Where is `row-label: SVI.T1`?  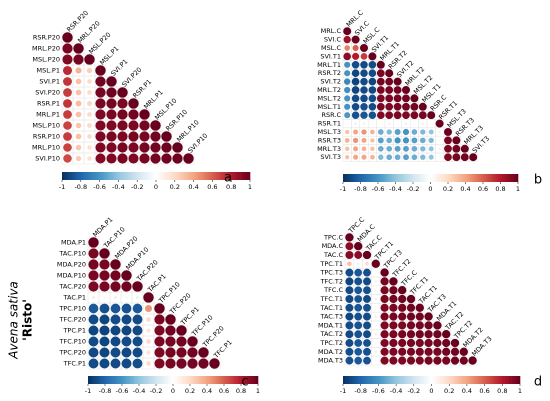
row-label: SVI.T1 is located at coordinates (330, 56).